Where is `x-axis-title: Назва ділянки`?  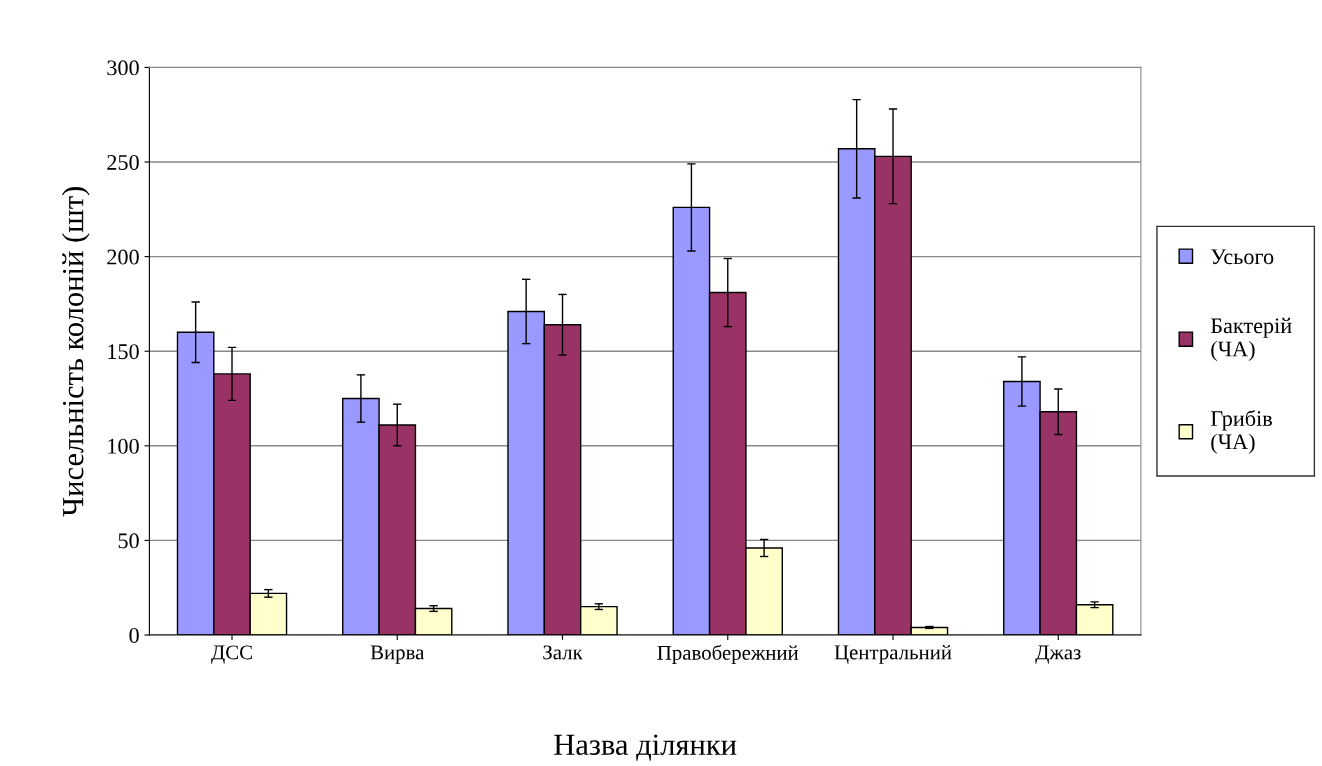 x-axis-title: Назва ділянки is located at coordinates (645, 747).